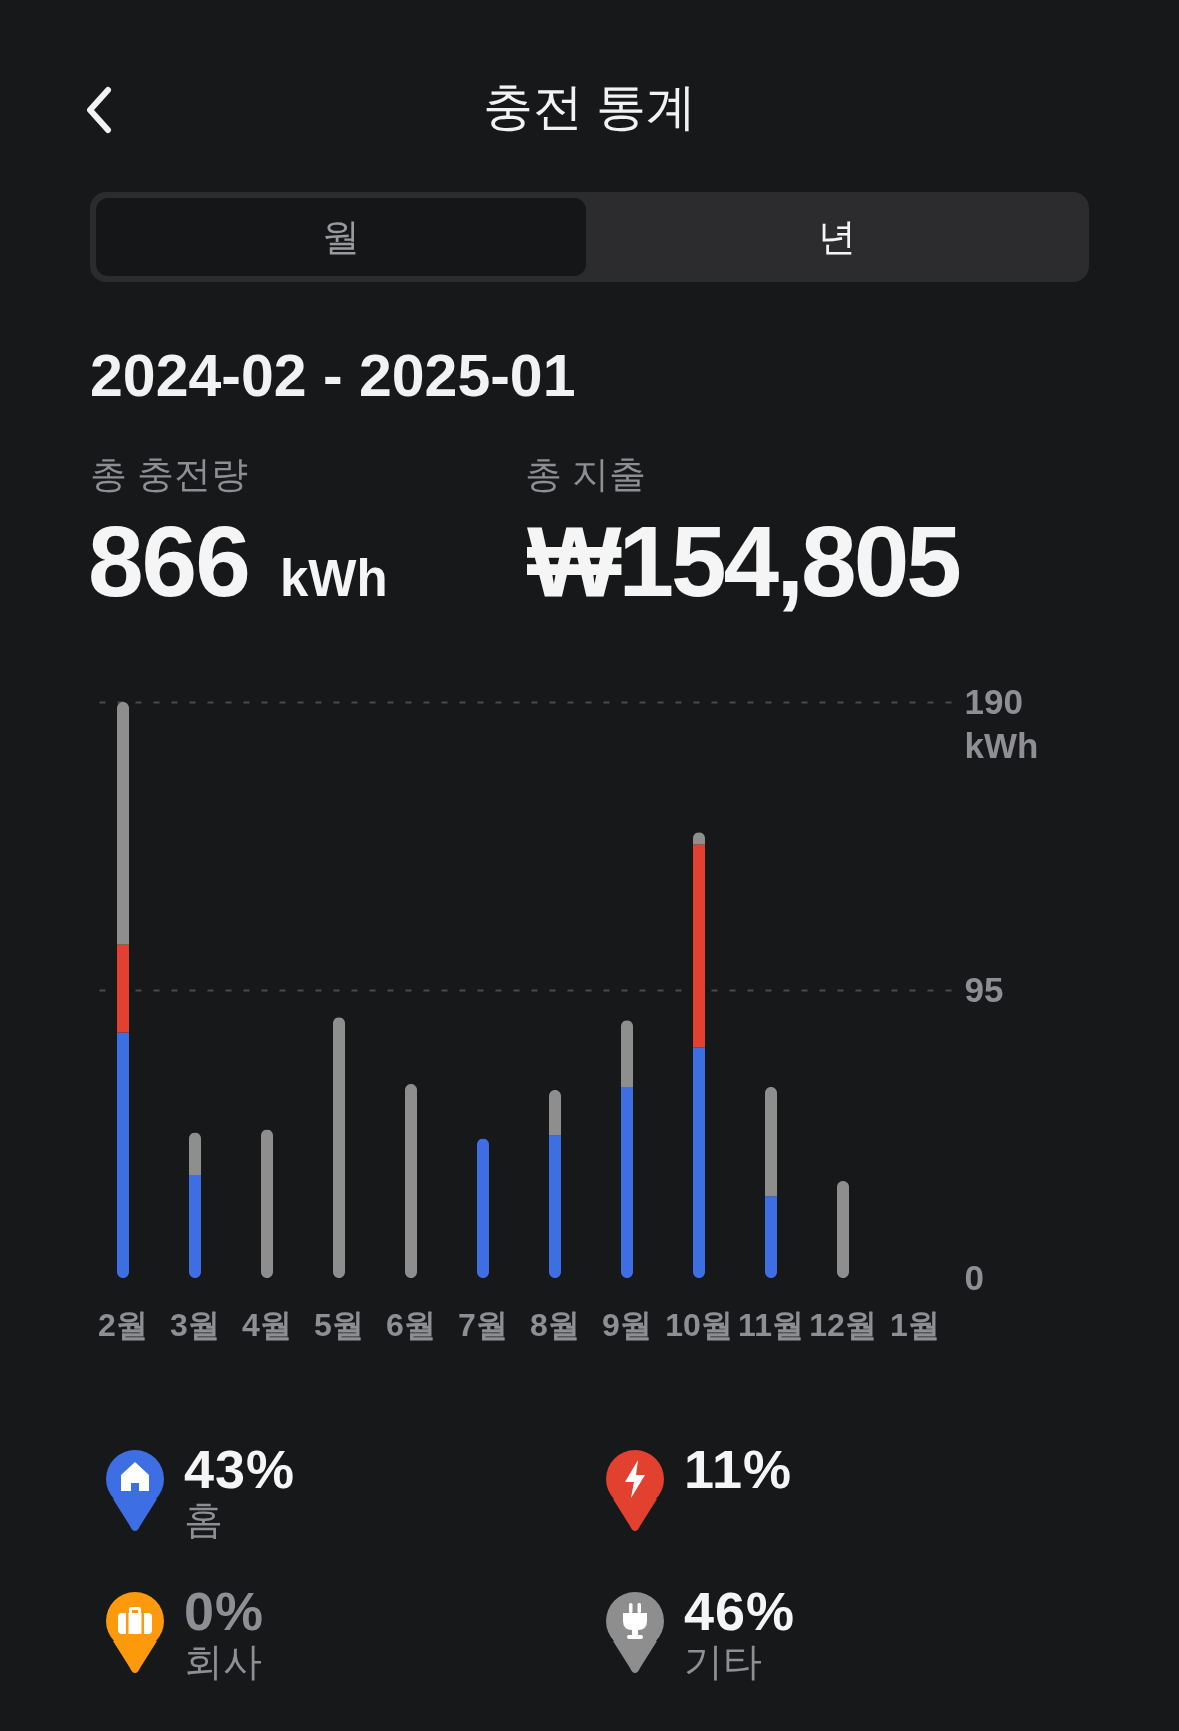 The image size is (1179, 1731). I want to click on x-tick-label: 5월, so click(339, 1324).